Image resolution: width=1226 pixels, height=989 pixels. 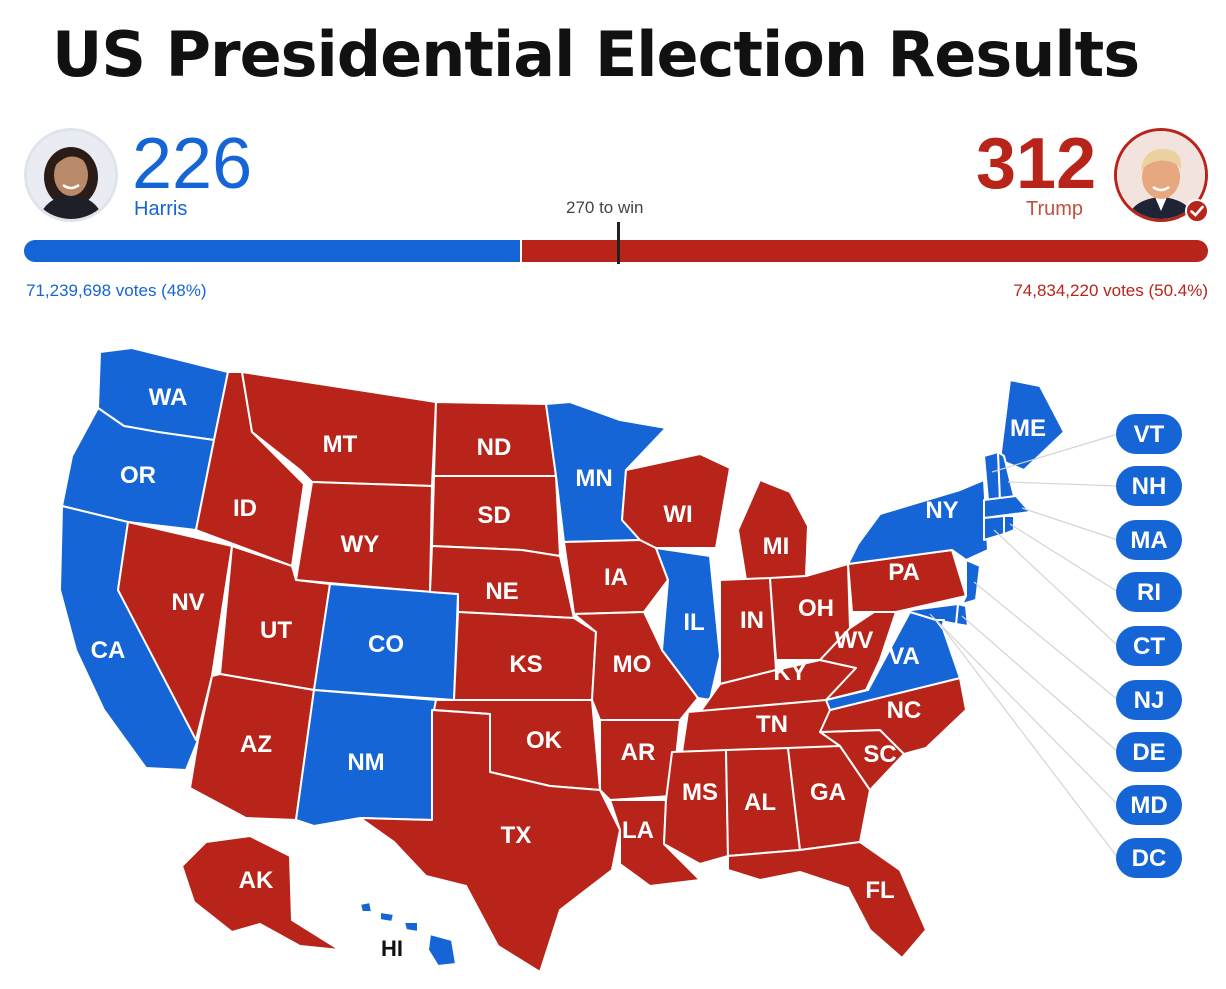 I want to click on label-wv: WV, so click(x=854, y=640).